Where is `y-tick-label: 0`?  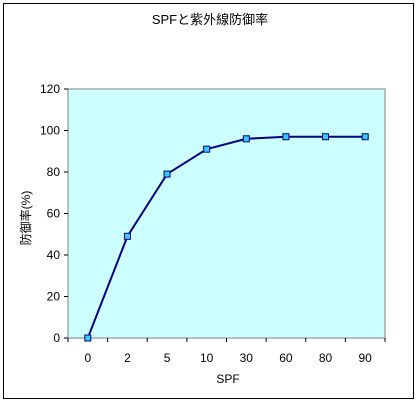
y-tick-label: 0 is located at coordinates (56, 338).